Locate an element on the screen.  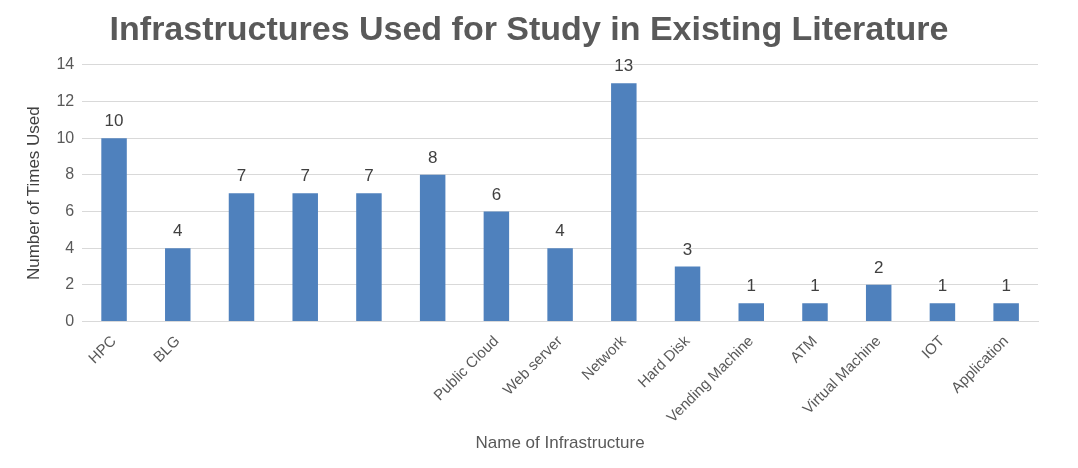
data-label: 6 is located at coordinates (496, 194).